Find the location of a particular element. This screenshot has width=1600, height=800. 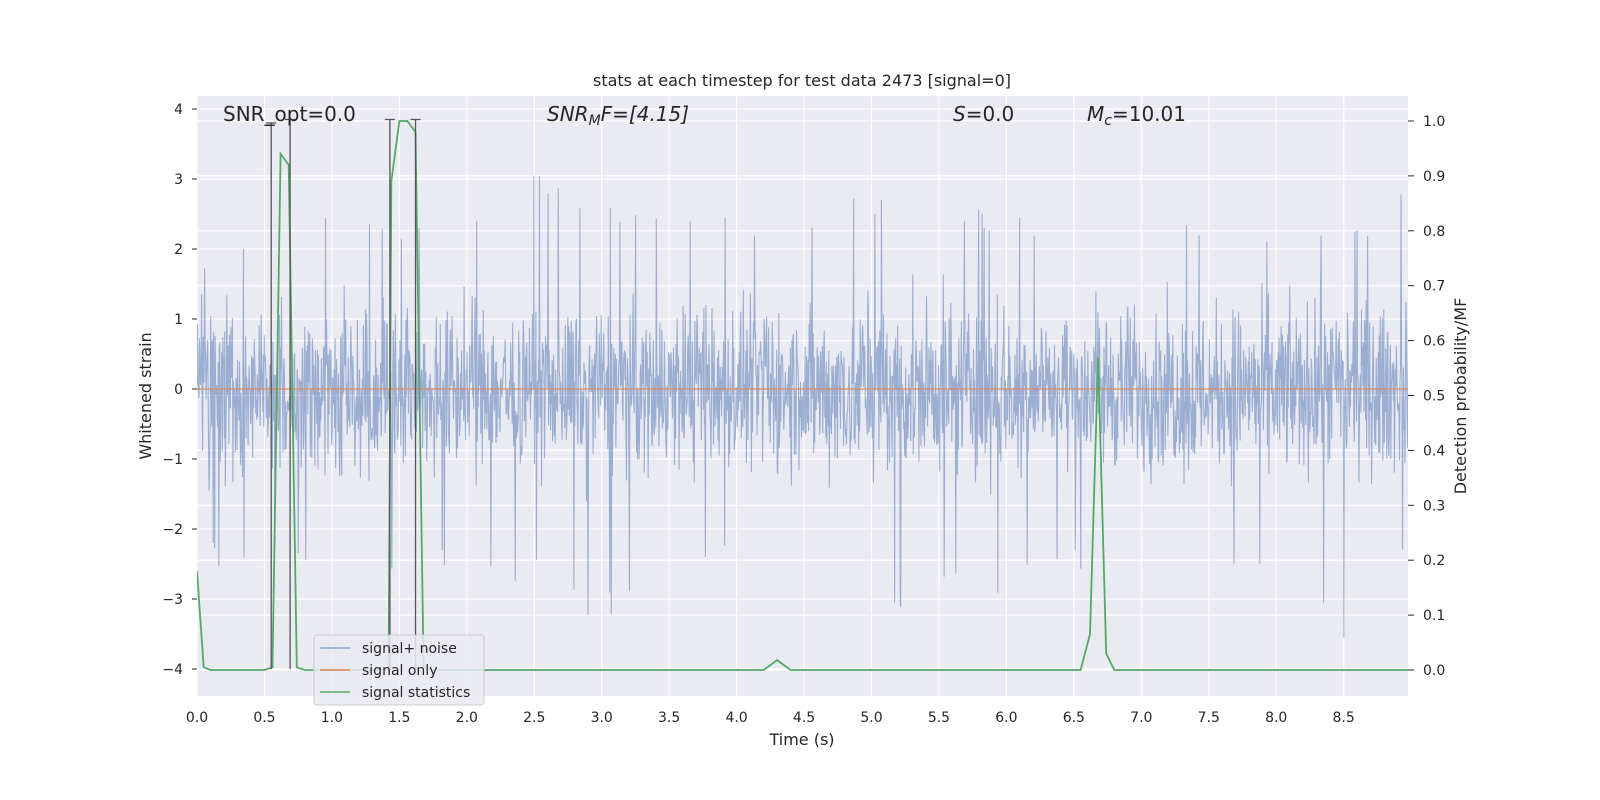

x-tick-label: 4.0 is located at coordinates (736, 718).